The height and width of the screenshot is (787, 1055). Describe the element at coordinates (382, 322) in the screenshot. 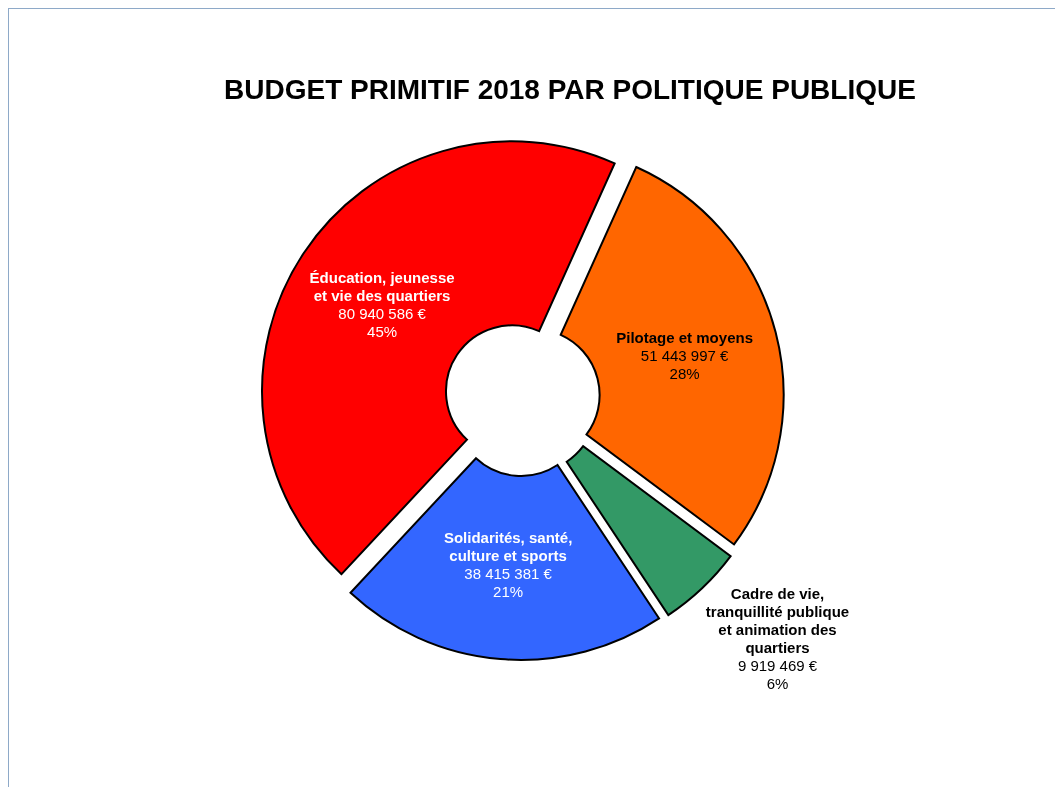

I see `data-label: 80 940 586 € 45%` at that location.